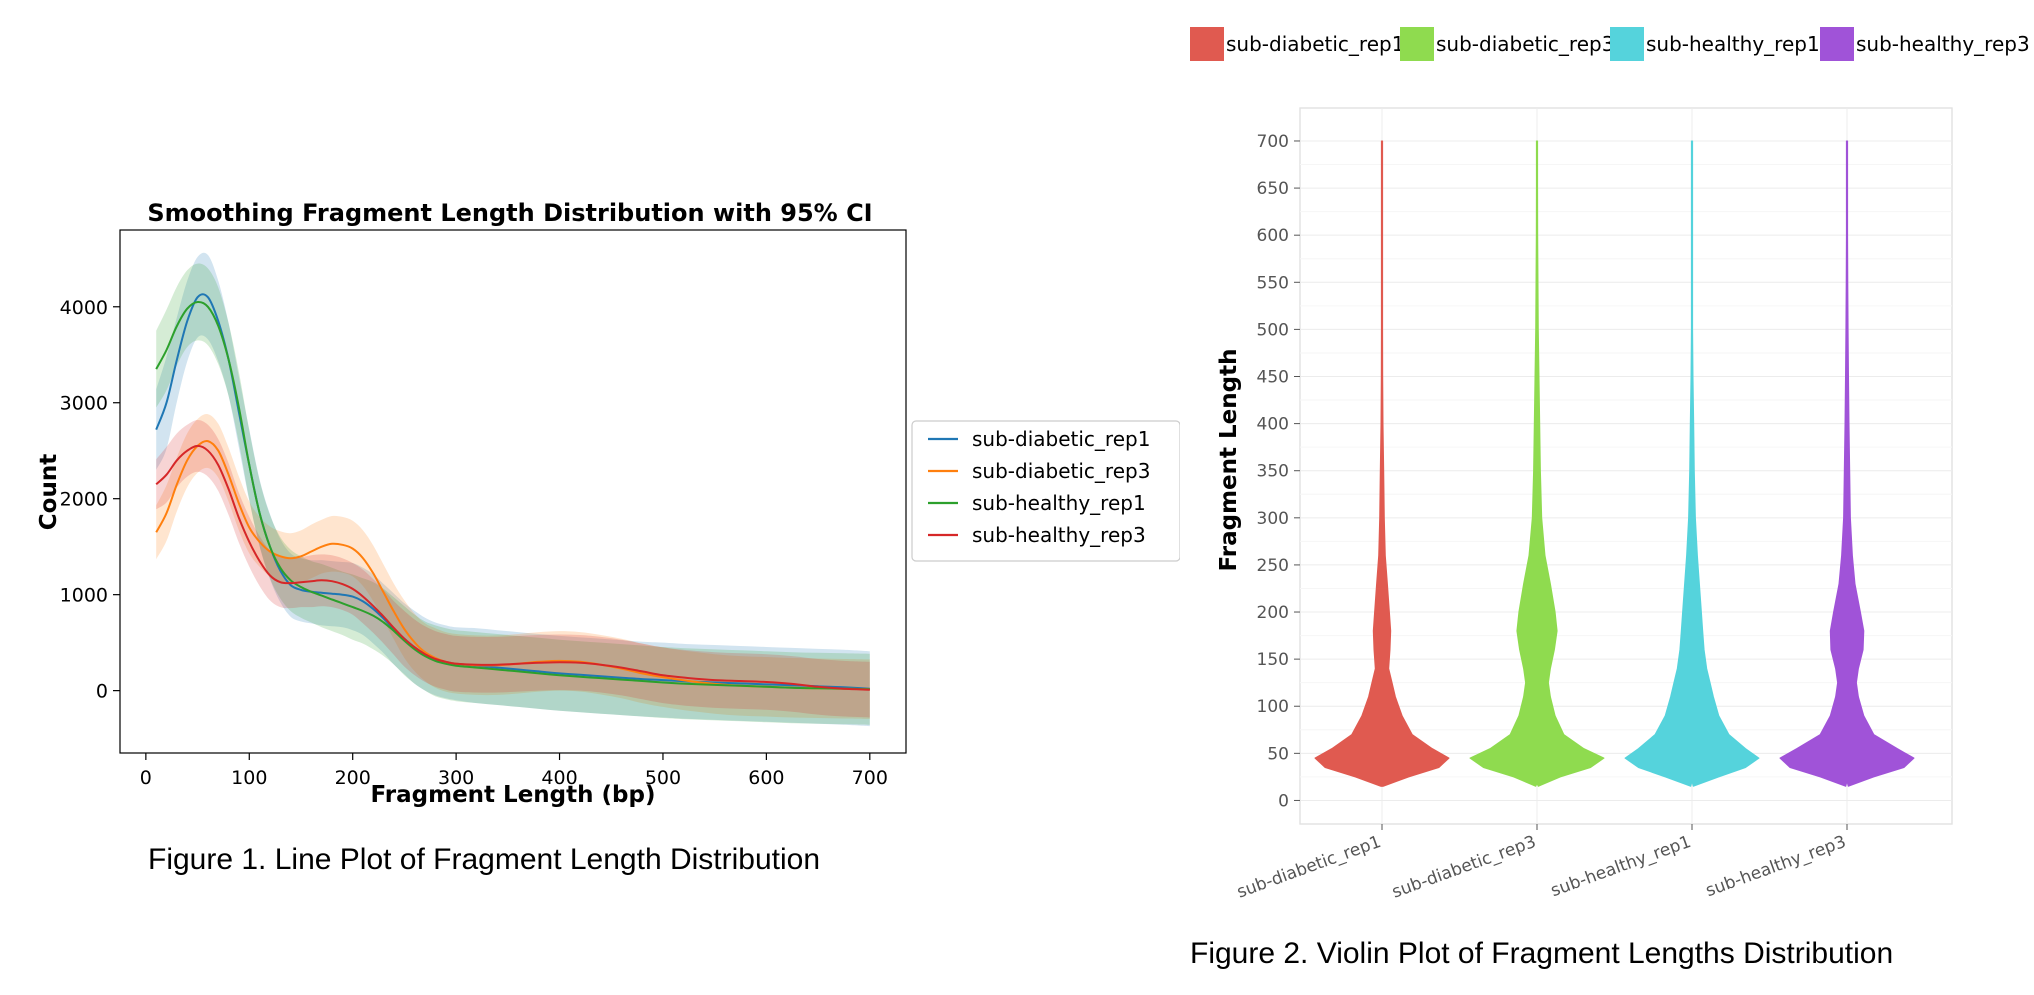 The height and width of the screenshot is (995, 2034). I want to click on y-tick-label: 100, so click(1273, 707).